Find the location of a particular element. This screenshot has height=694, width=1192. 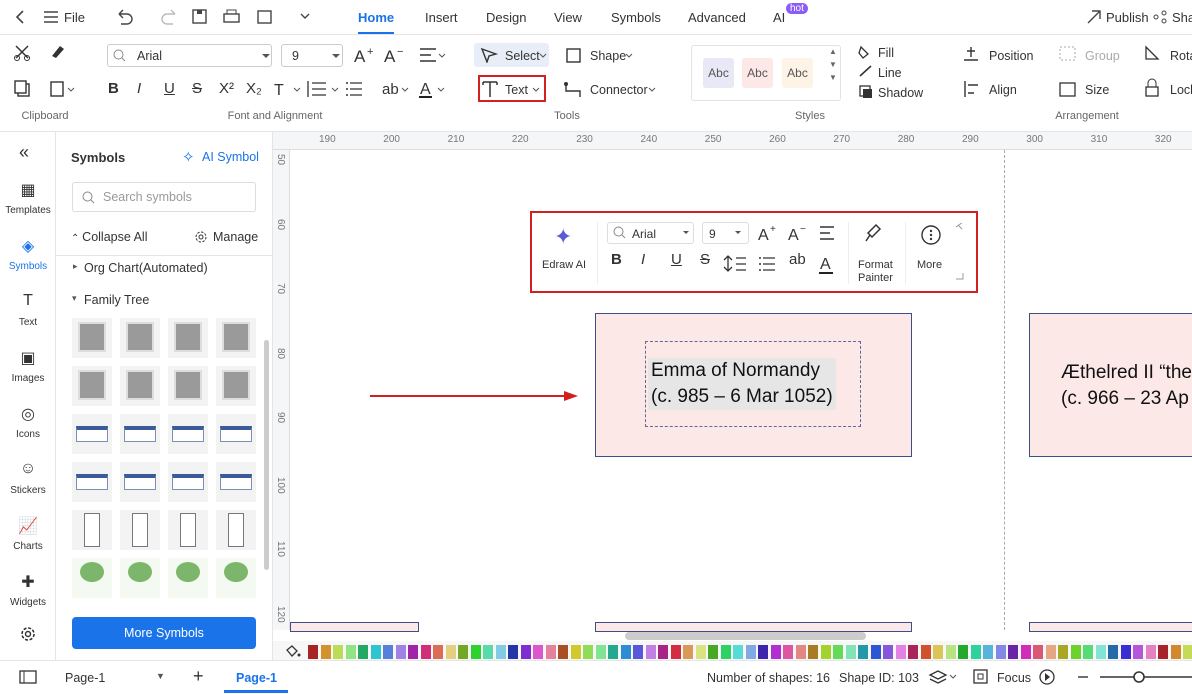

ai-symbol-button: AI Symbol is located at coordinates (230, 157).